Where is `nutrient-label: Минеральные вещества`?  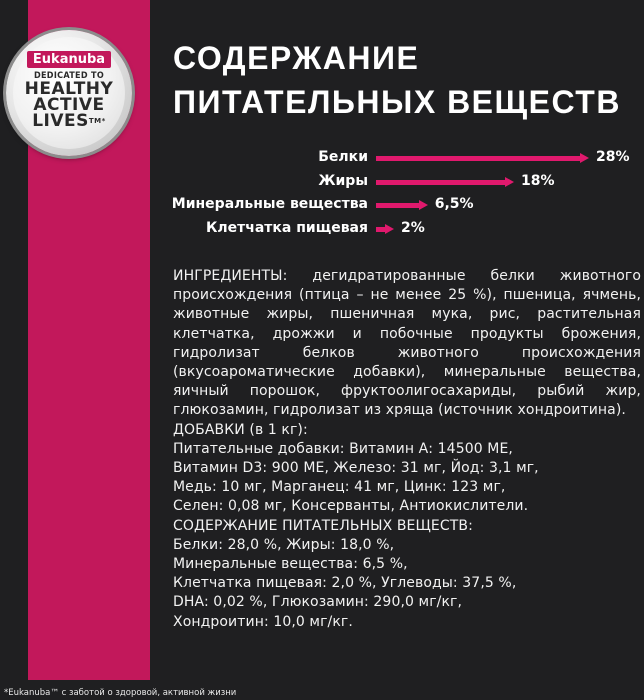 nutrient-label: Минеральные вещества is located at coordinates (269, 204).